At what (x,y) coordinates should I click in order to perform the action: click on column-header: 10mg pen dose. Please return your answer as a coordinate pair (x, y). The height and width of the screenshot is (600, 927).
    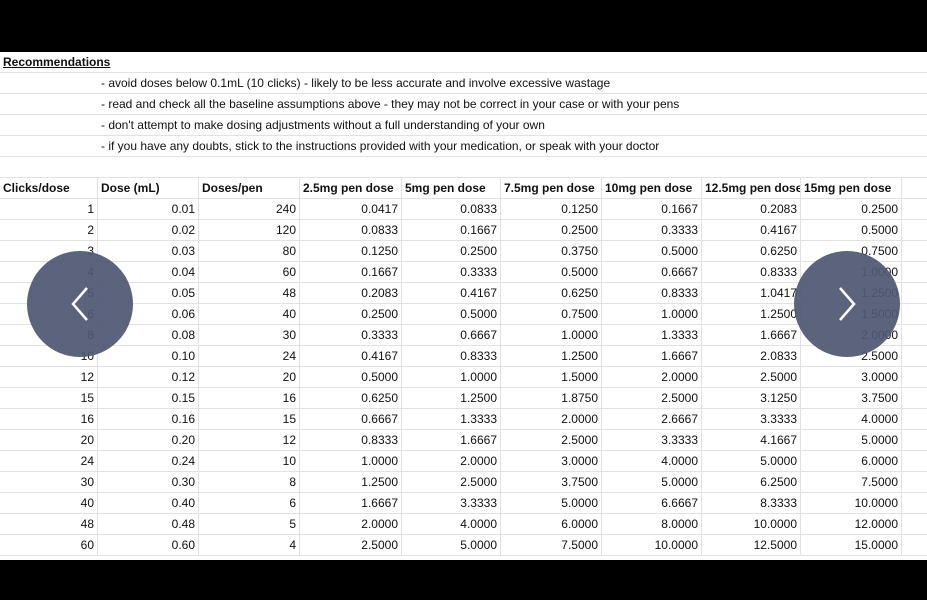
    Looking at the image, I should click on (652, 188).